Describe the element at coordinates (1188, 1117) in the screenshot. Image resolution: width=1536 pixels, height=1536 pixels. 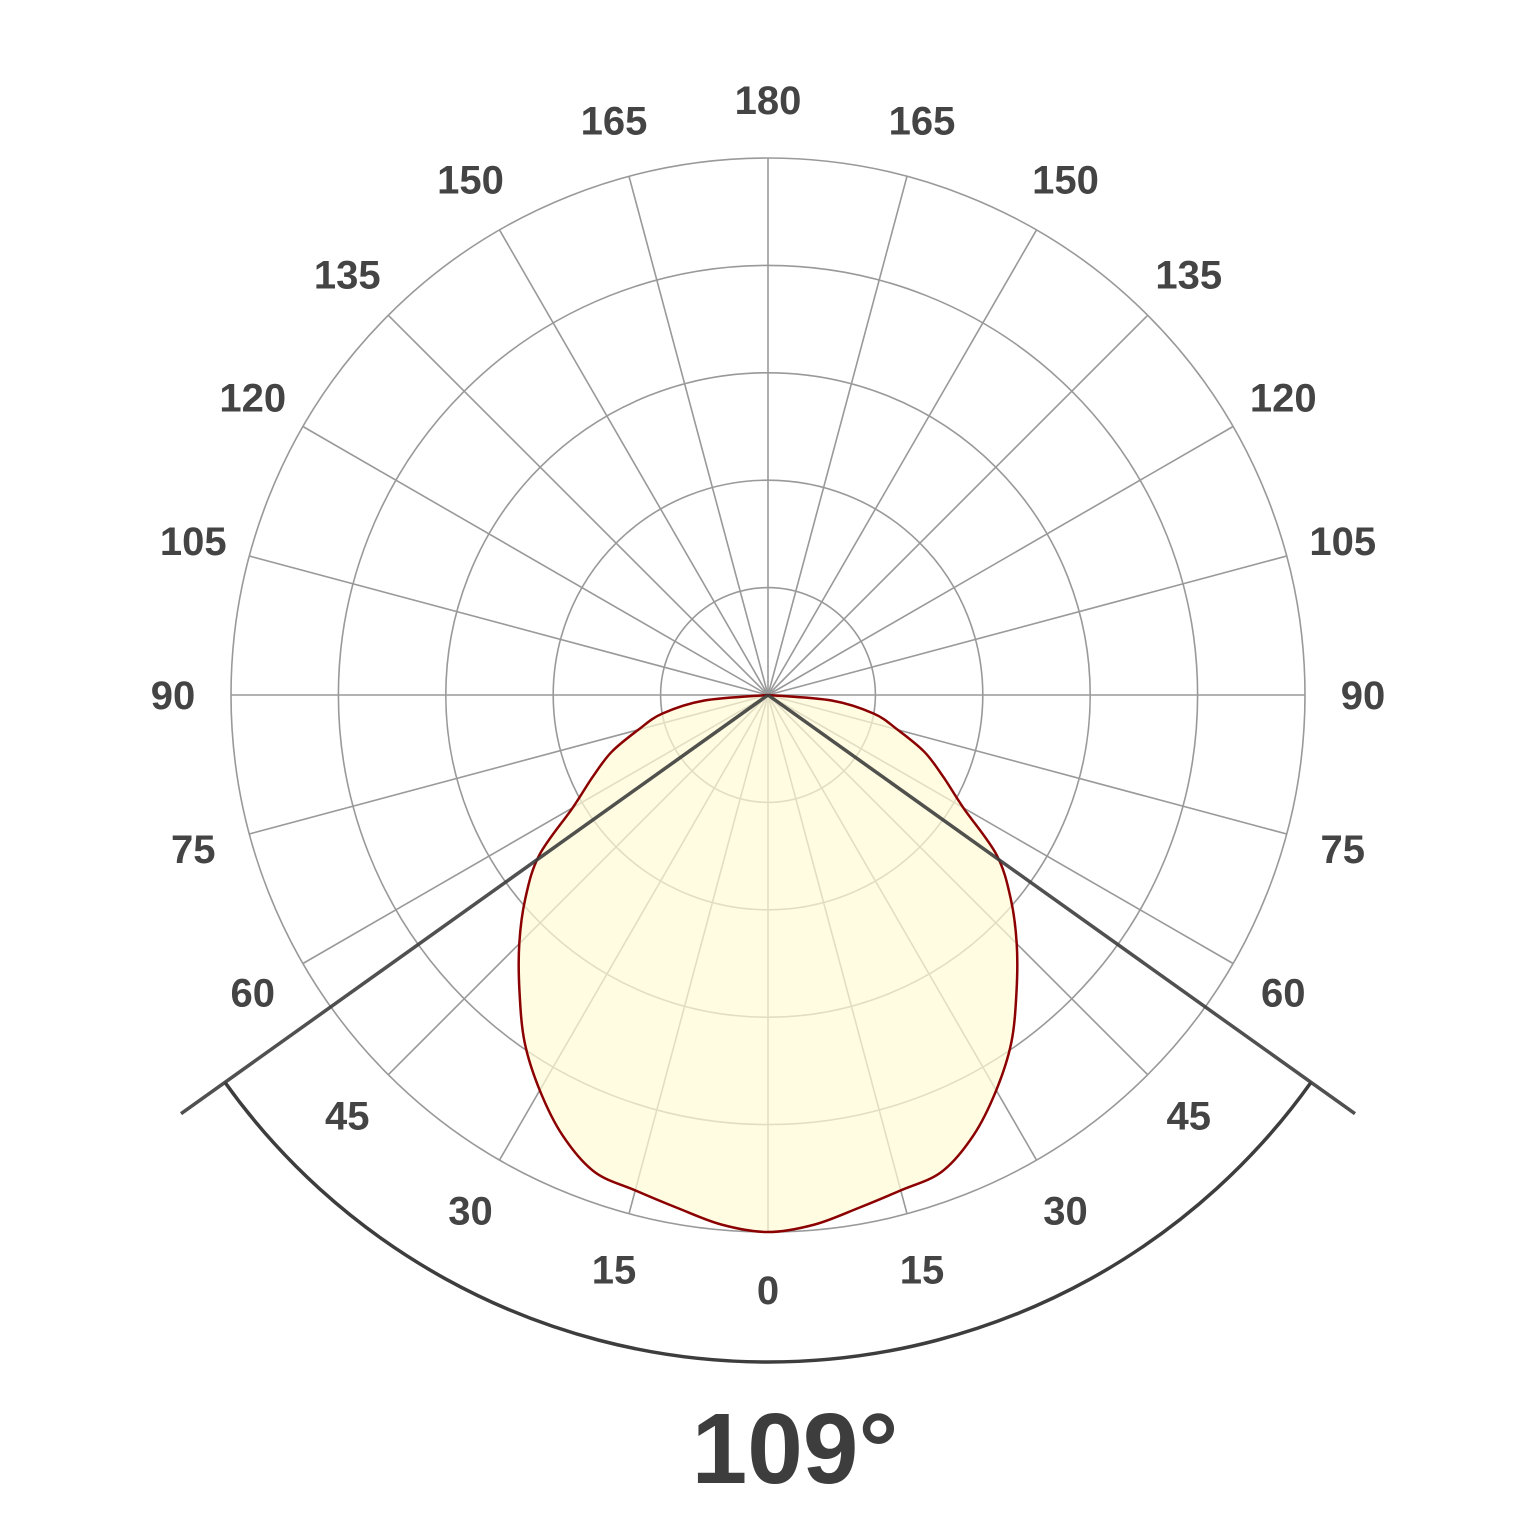
I see `angle-label-right-45: 45` at that location.